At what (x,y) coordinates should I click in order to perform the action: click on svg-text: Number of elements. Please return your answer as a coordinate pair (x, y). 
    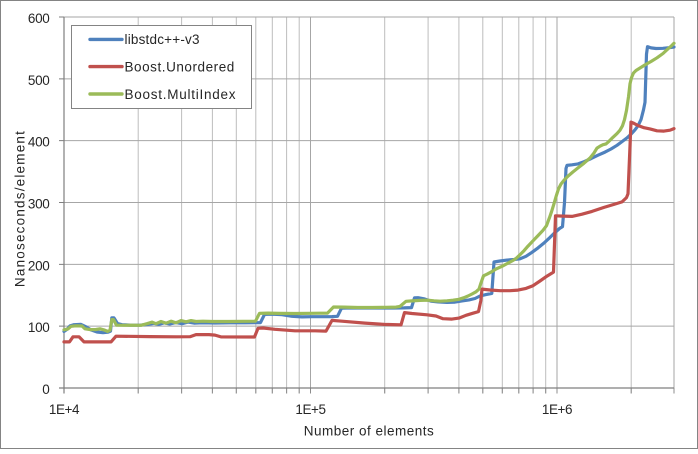
    Looking at the image, I should click on (369, 431).